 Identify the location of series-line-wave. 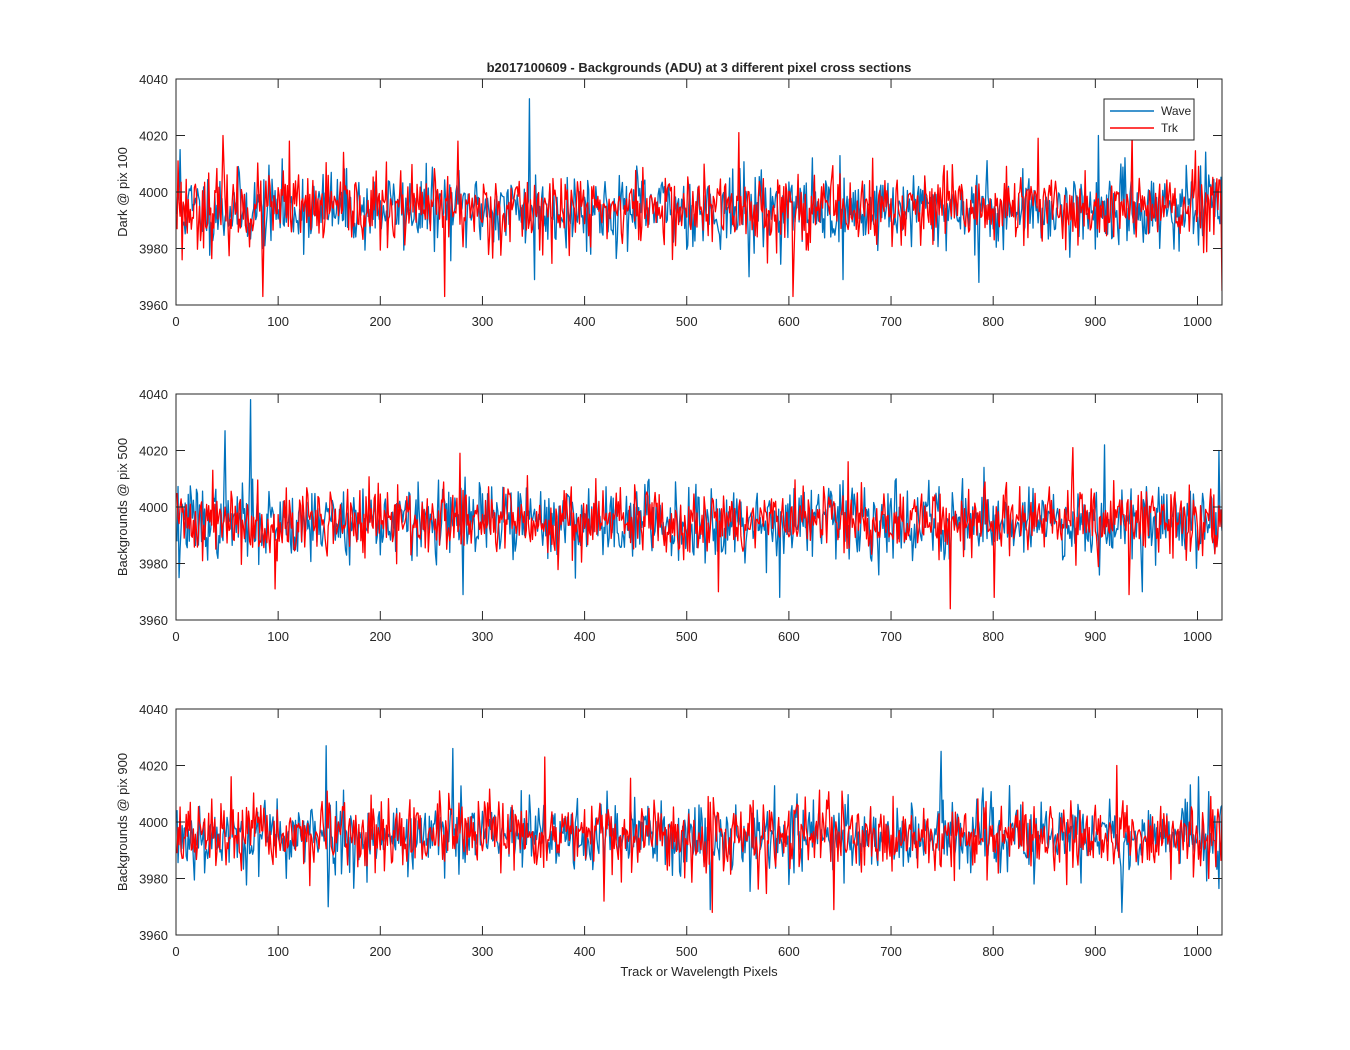
(699, 499).